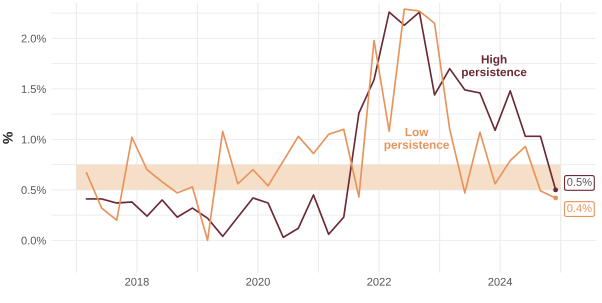  I want to click on series-label: High persistence, so click(494, 66).